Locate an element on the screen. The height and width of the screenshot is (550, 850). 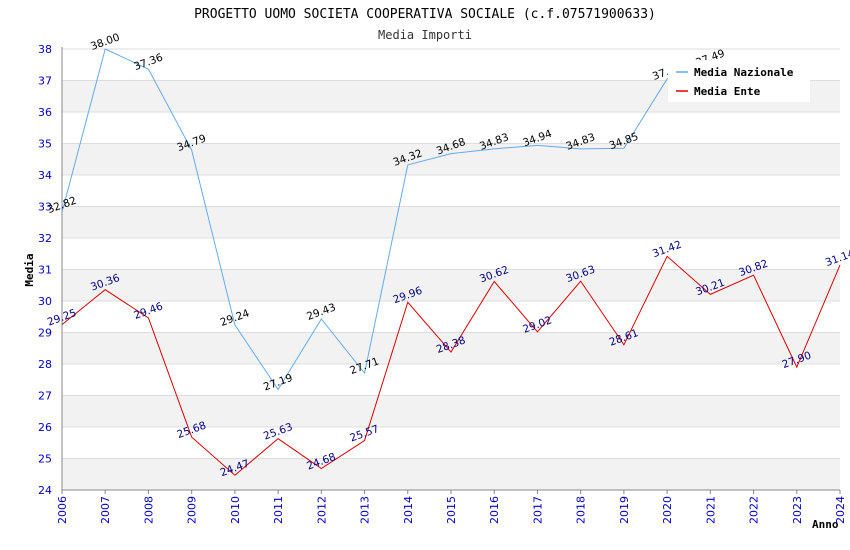
x-tick-label: 2009 is located at coordinates (192, 510).